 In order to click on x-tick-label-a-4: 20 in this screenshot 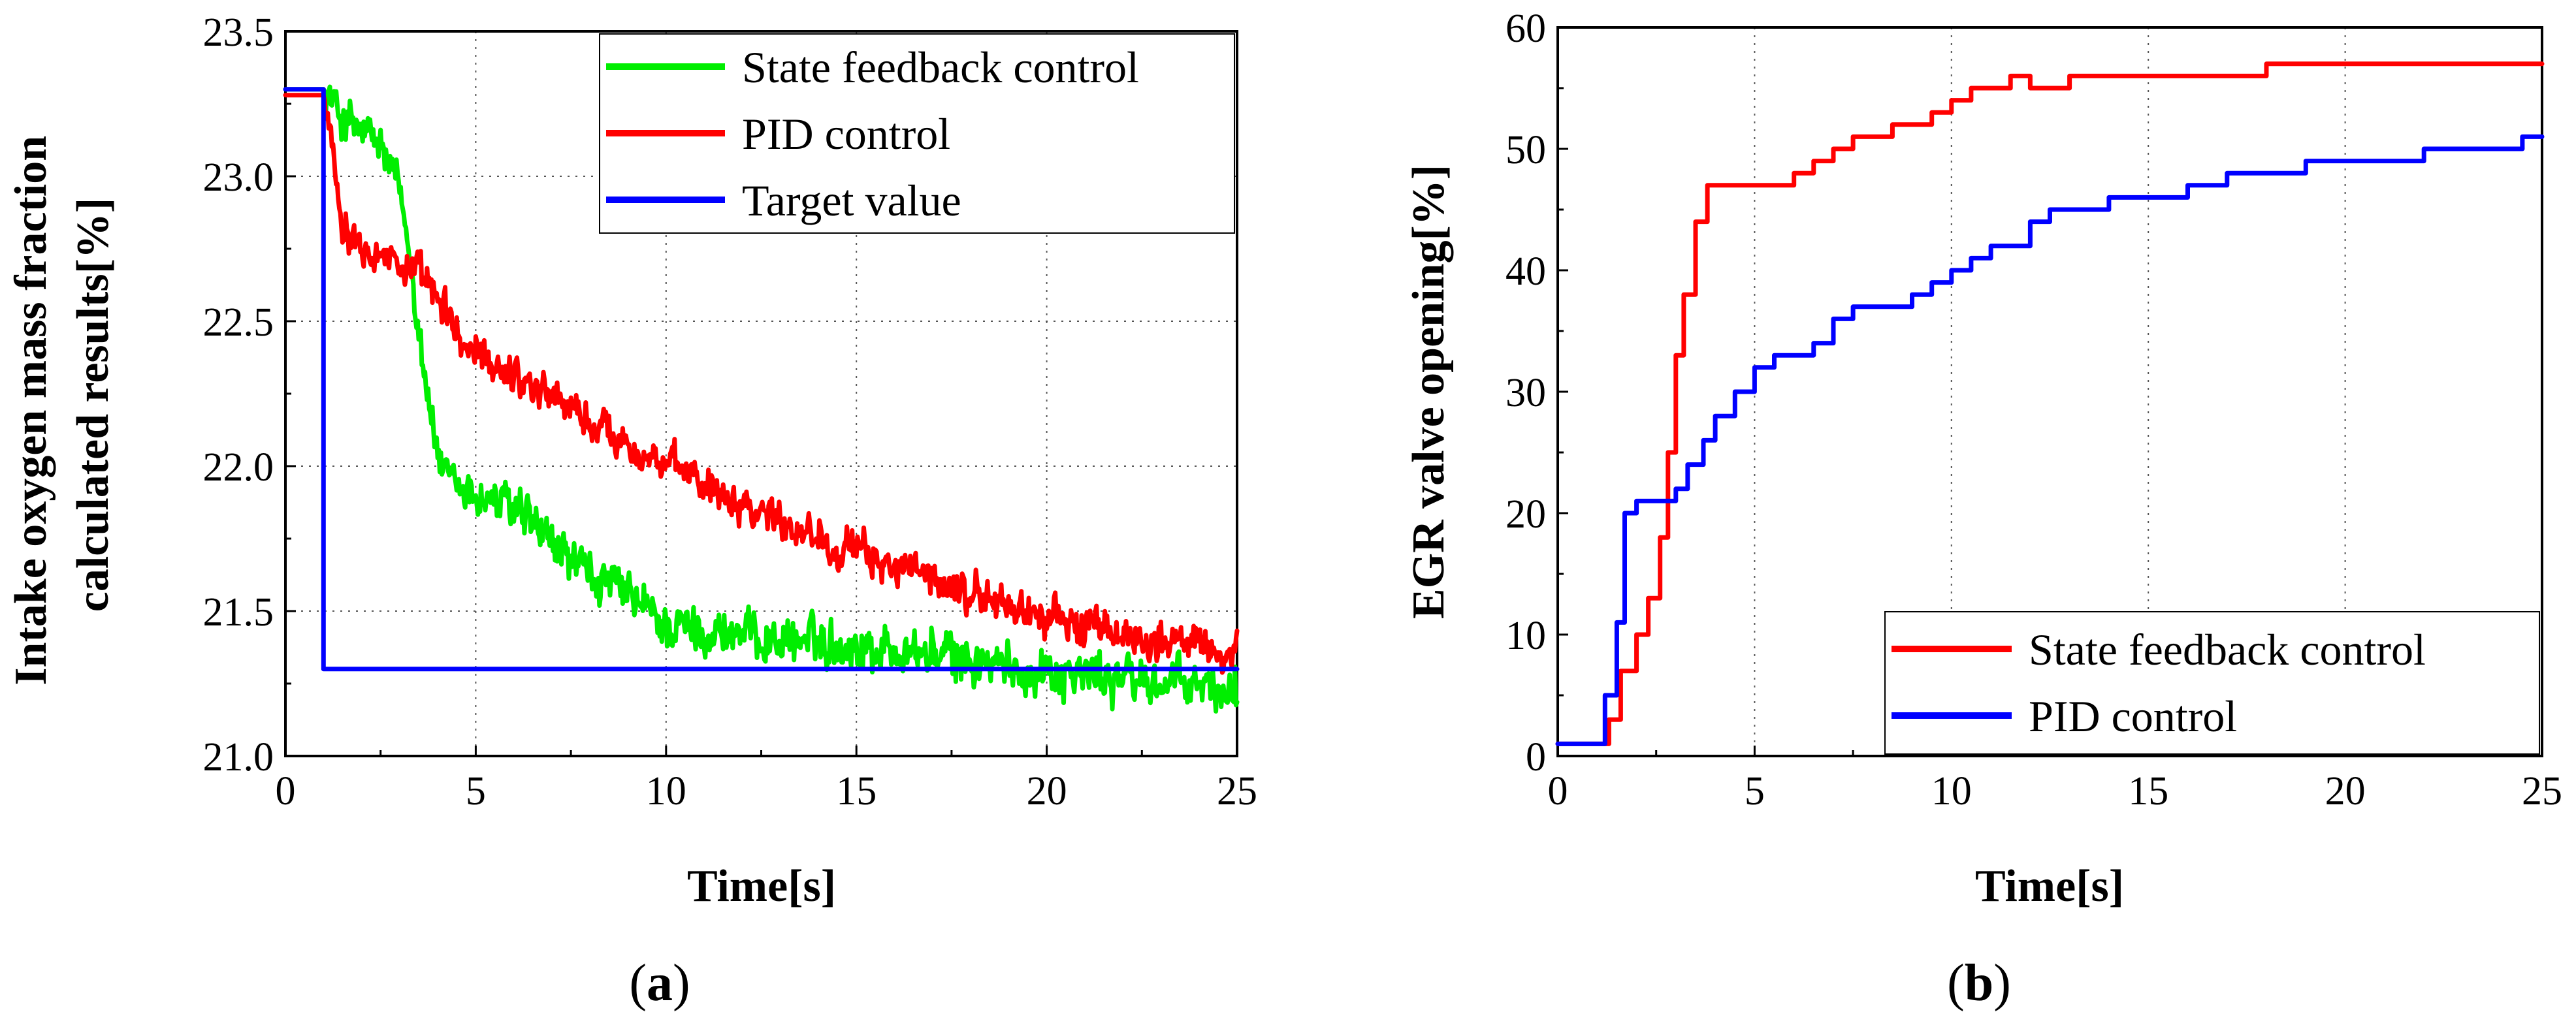, I will do `click(1047, 791)`.